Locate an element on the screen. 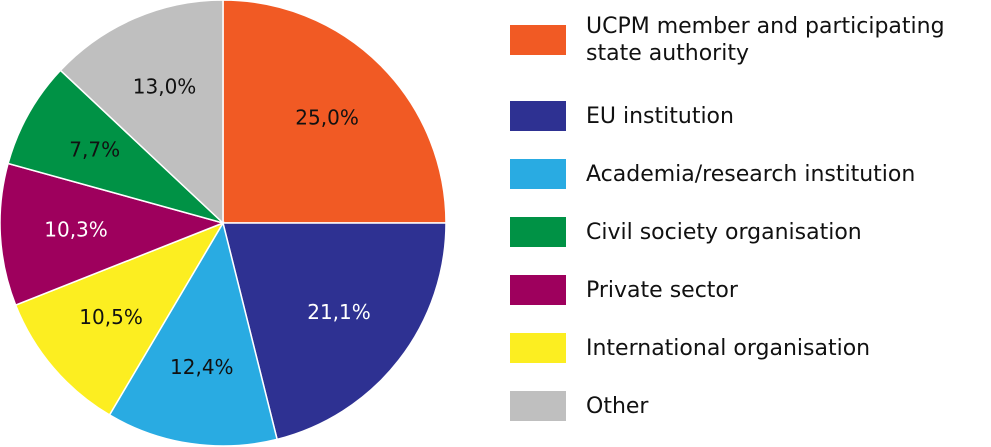 The image size is (991, 447). legend-label: International organisation is located at coordinates (728, 348).